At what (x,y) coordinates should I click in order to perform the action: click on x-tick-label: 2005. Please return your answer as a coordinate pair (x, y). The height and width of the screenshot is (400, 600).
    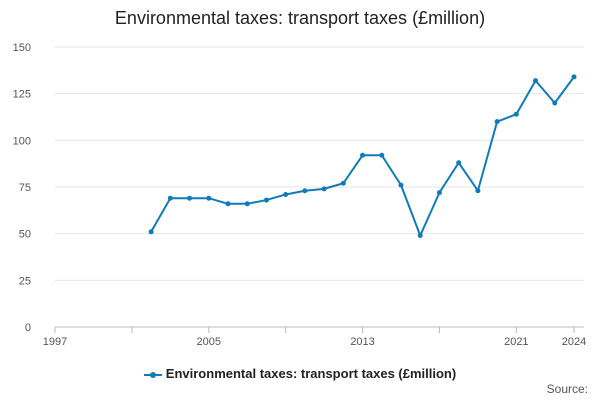
    Looking at the image, I should click on (209, 342).